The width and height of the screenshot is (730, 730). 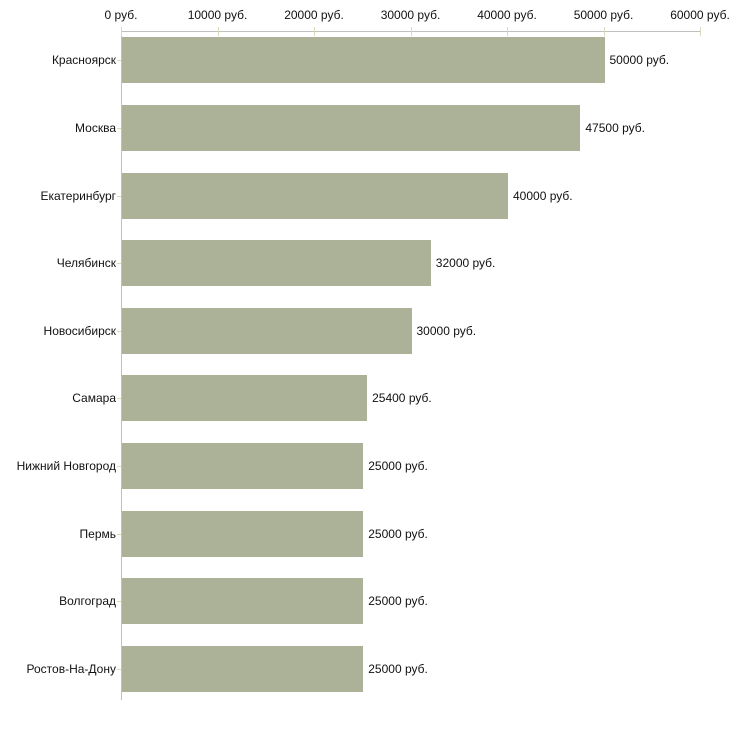 I want to click on category-label: Самара, so click(x=94, y=398).